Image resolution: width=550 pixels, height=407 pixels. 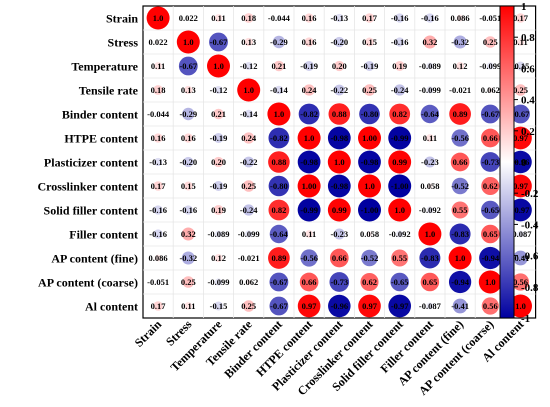 What do you see at coordinates (309, 210) in the screenshot?
I see `correlation-value-label: -0.99` at bounding box center [309, 210].